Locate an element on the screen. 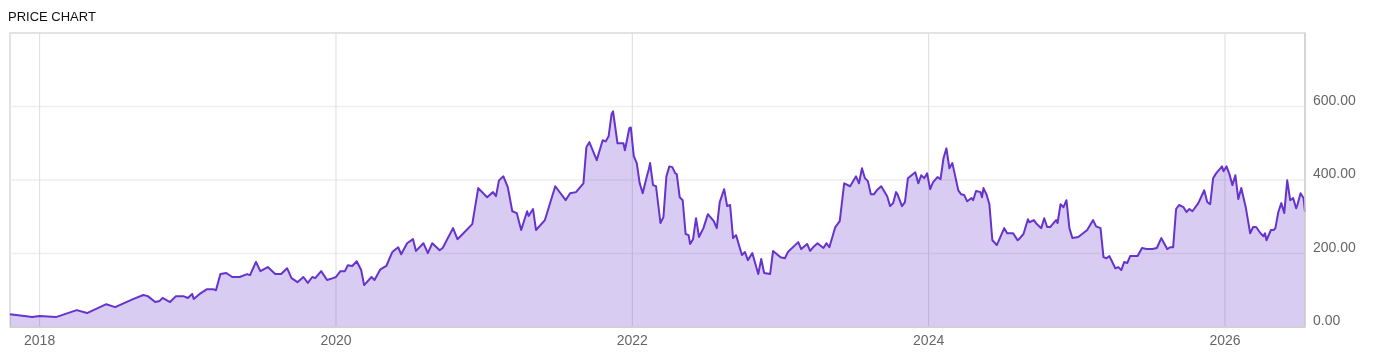 The width and height of the screenshot is (1400, 357). y-tick-label: 400.00 is located at coordinates (1335, 173).